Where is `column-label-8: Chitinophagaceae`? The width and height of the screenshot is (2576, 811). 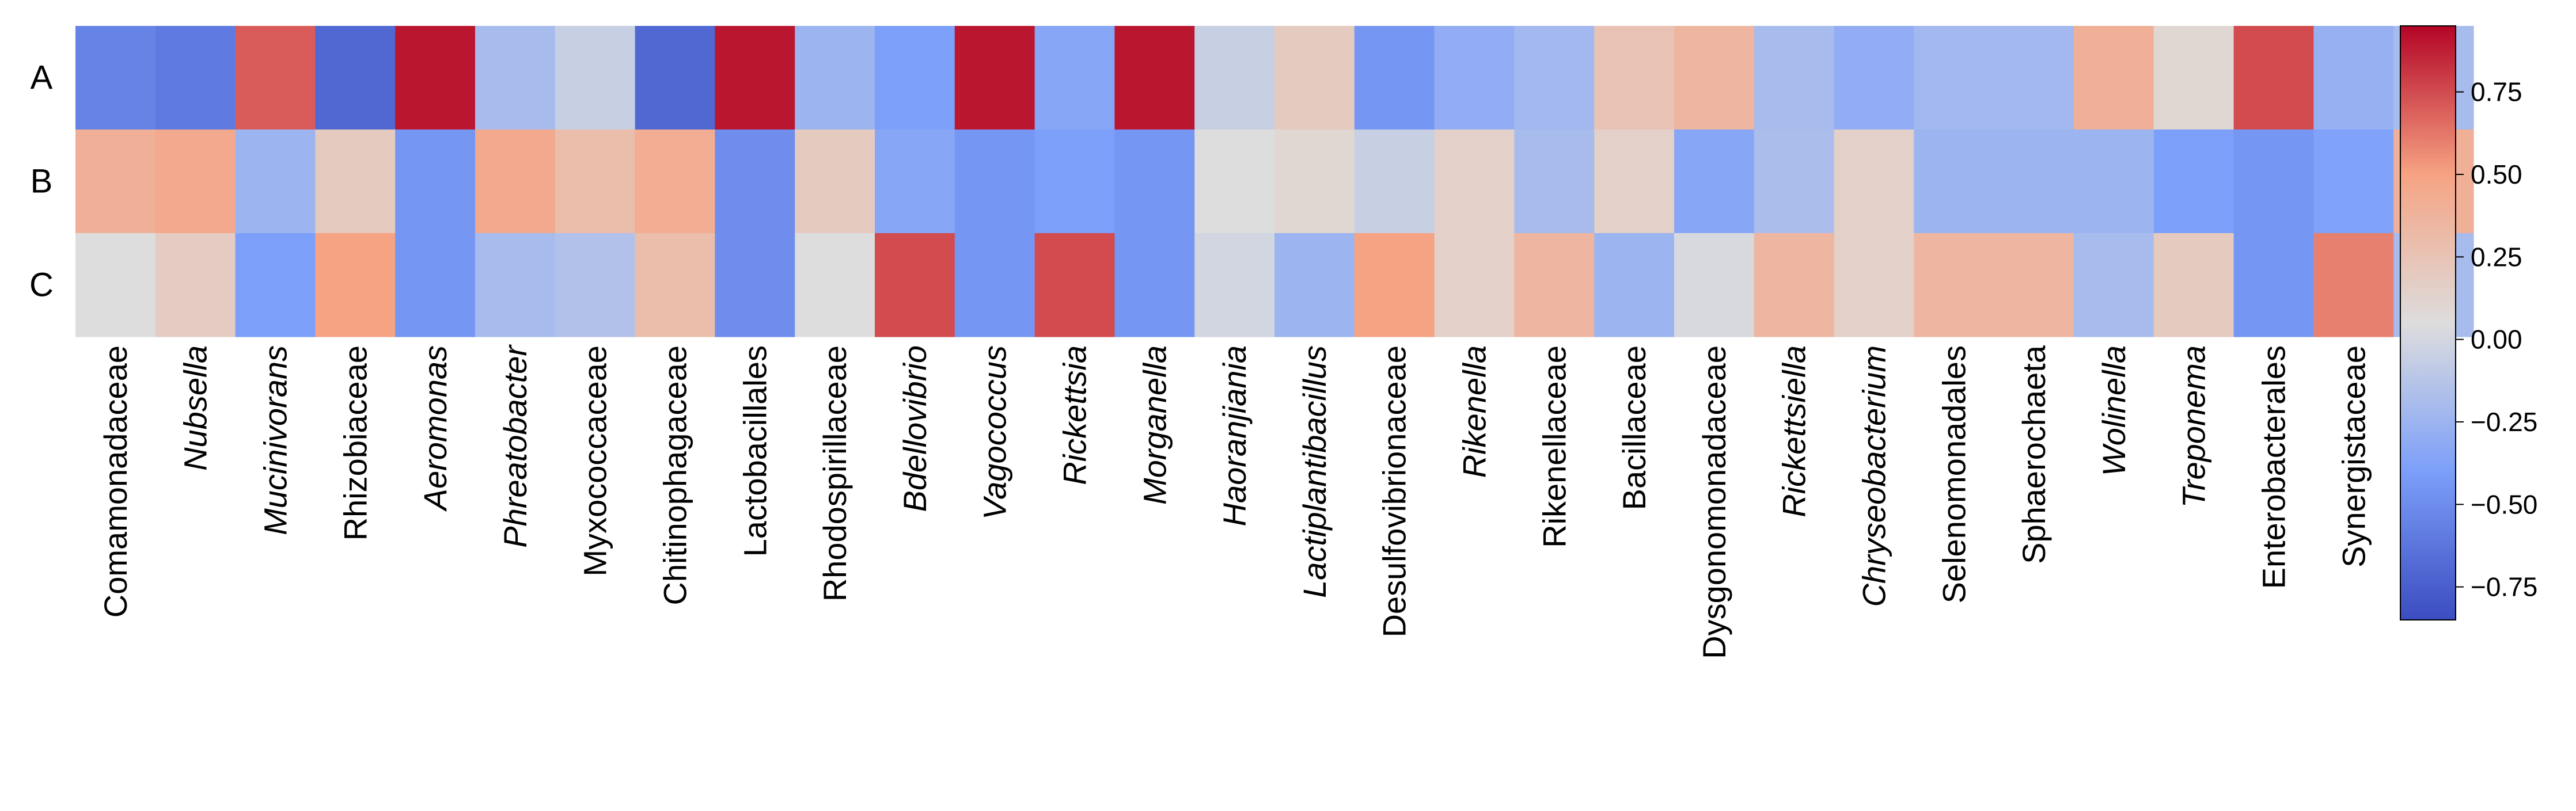 column-label-8: Chitinophagaceae is located at coordinates (675, 475).